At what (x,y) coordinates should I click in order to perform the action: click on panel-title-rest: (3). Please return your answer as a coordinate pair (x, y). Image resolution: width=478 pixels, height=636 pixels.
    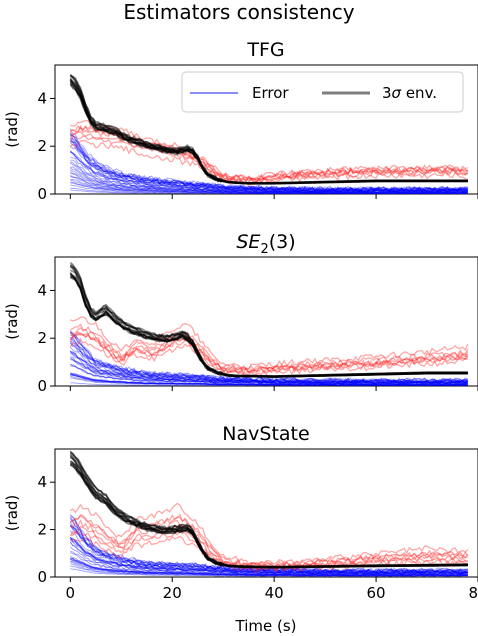
    Looking at the image, I should click on (282, 242).